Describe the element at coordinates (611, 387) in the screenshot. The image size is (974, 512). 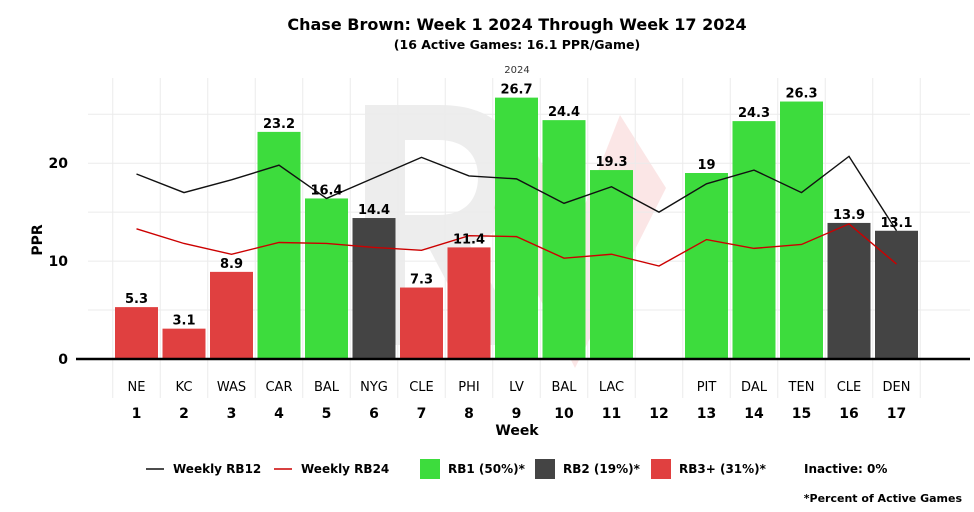
I see `opponent-label: LAC` at that location.